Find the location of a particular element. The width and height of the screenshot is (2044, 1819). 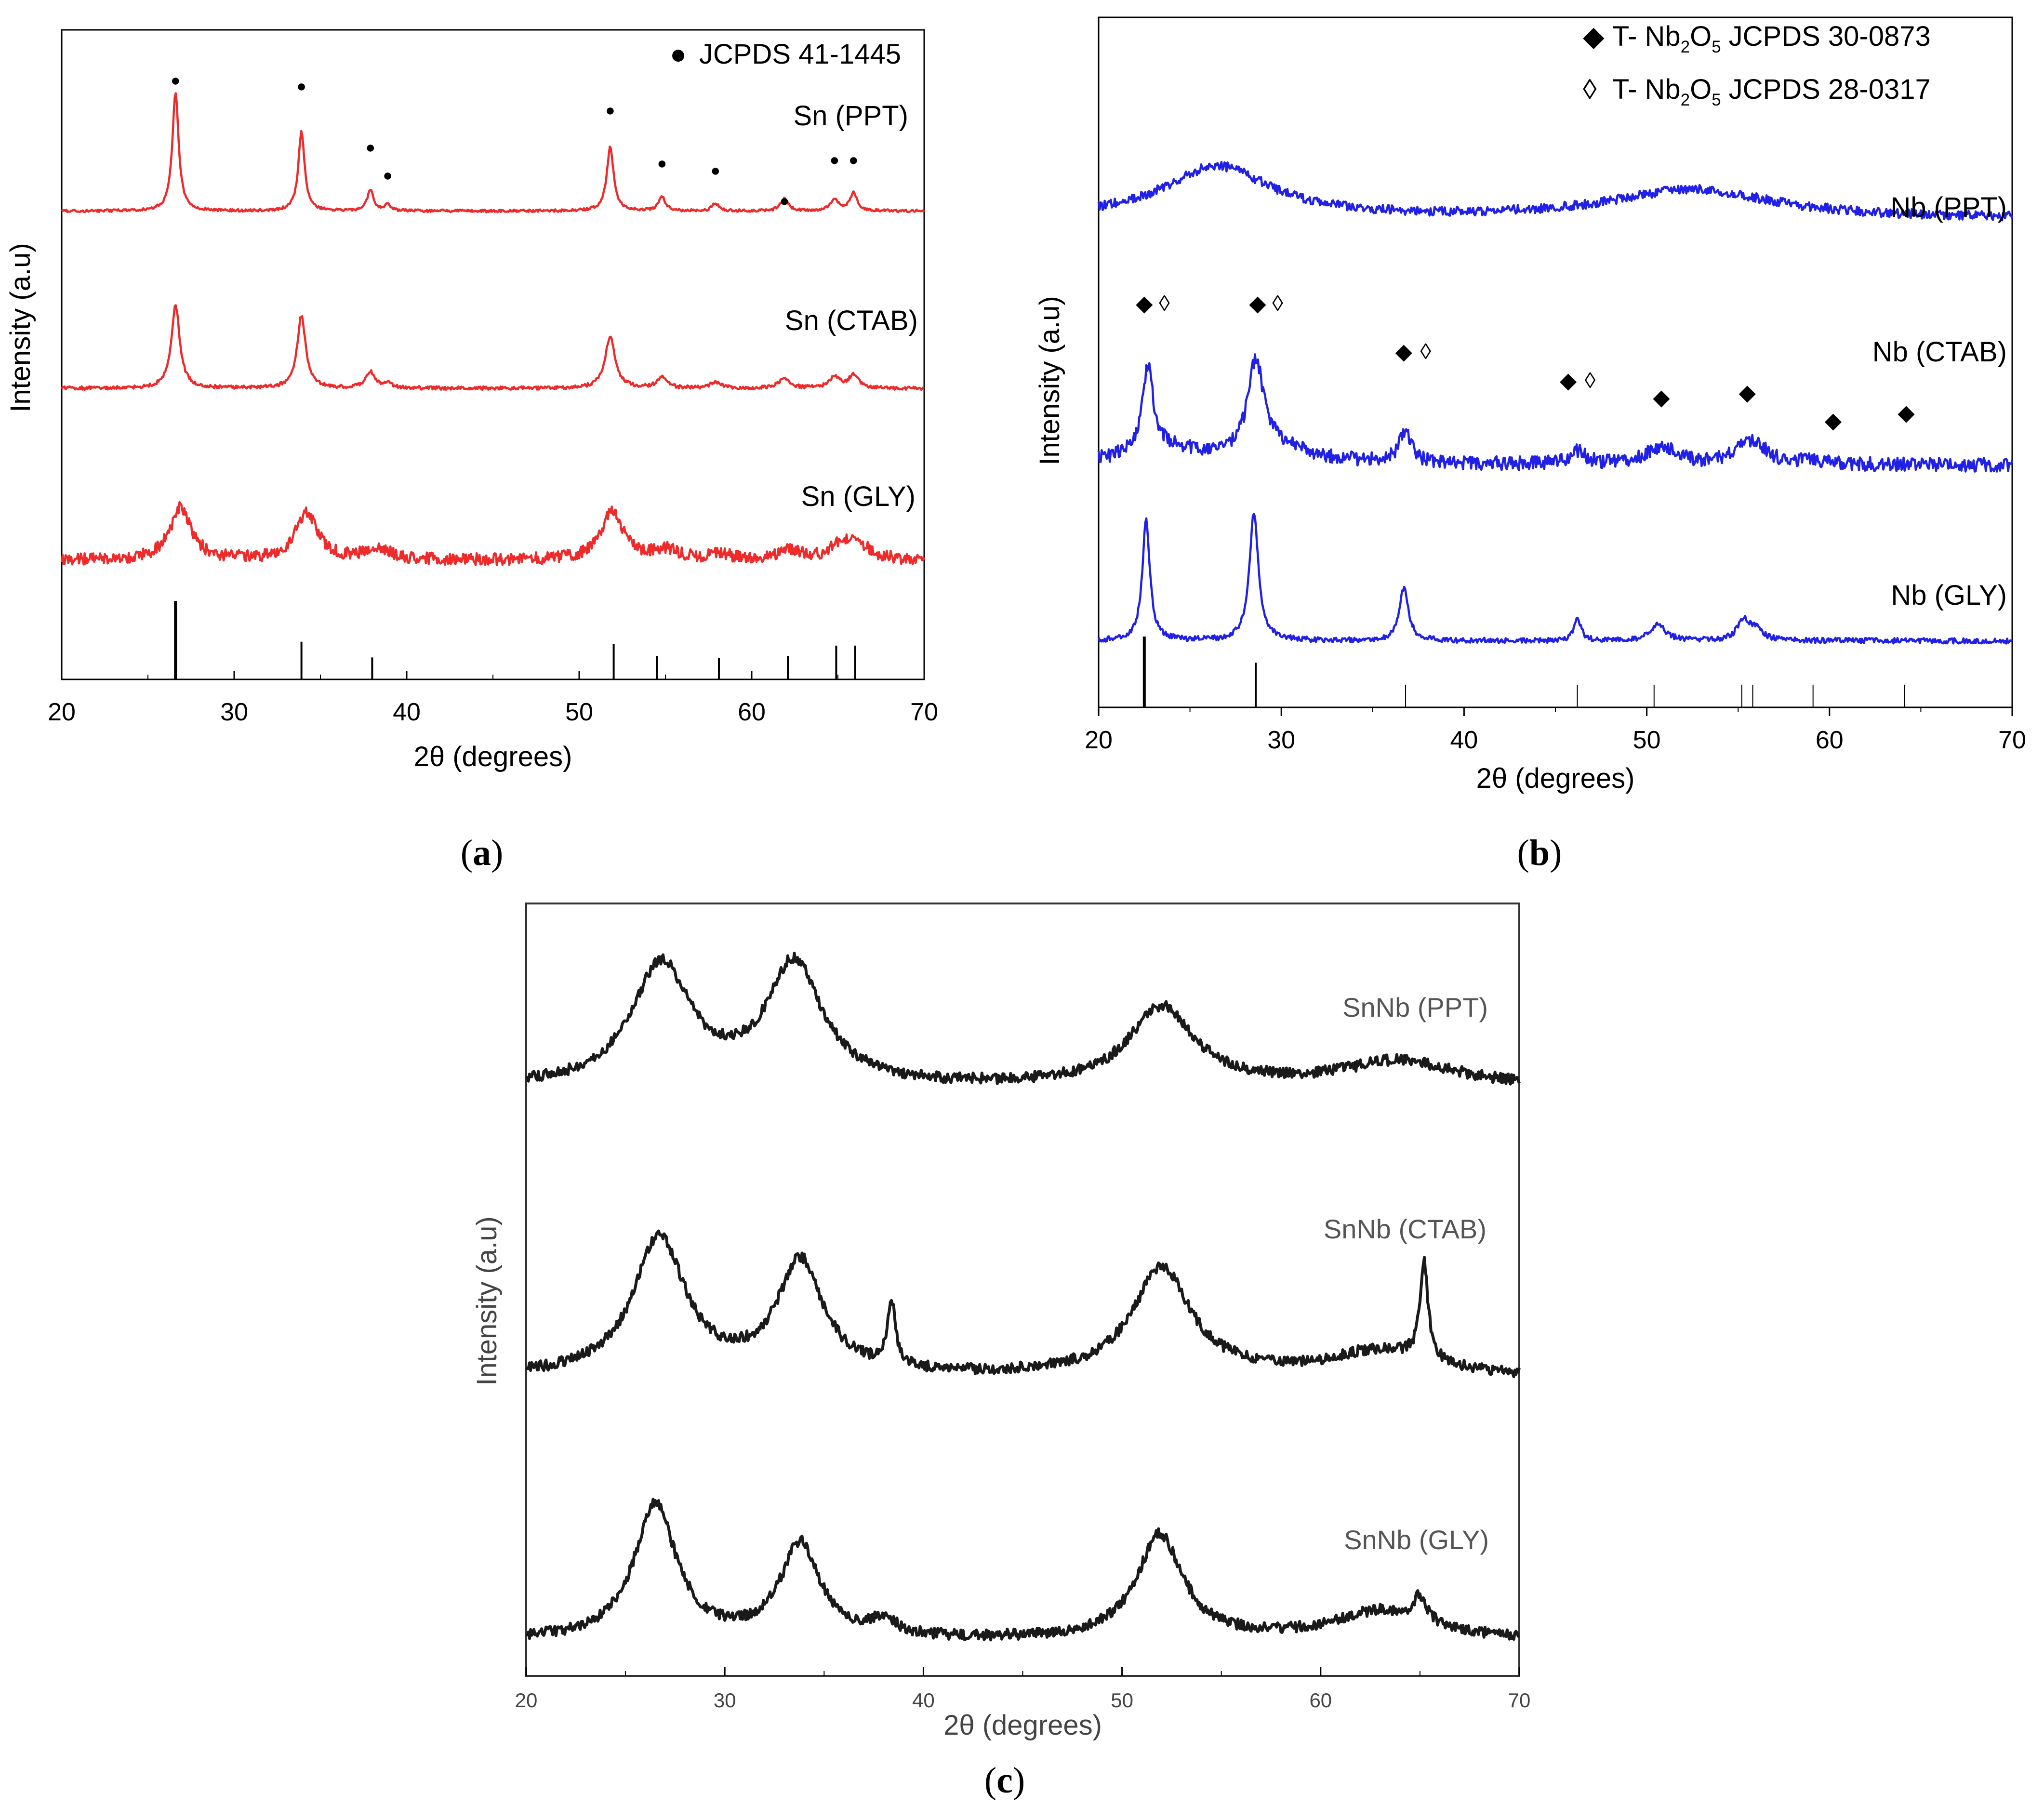

panel-label-b: (b) is located at coordinates (1539, 853).